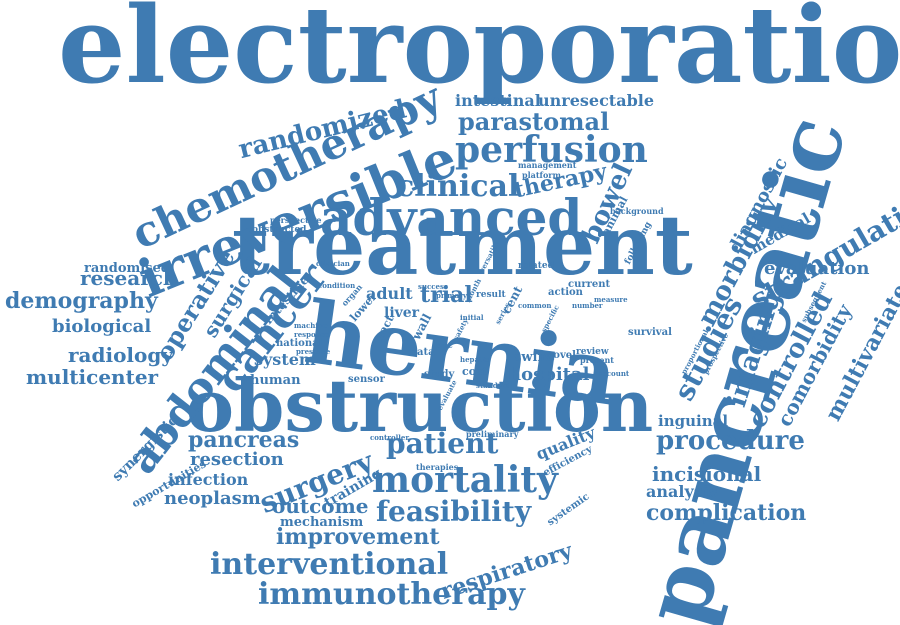 The image size is (900, 625). Describe the element at coordinates (693, 421) in the screenshot. I see `word: inguinal` at that location.